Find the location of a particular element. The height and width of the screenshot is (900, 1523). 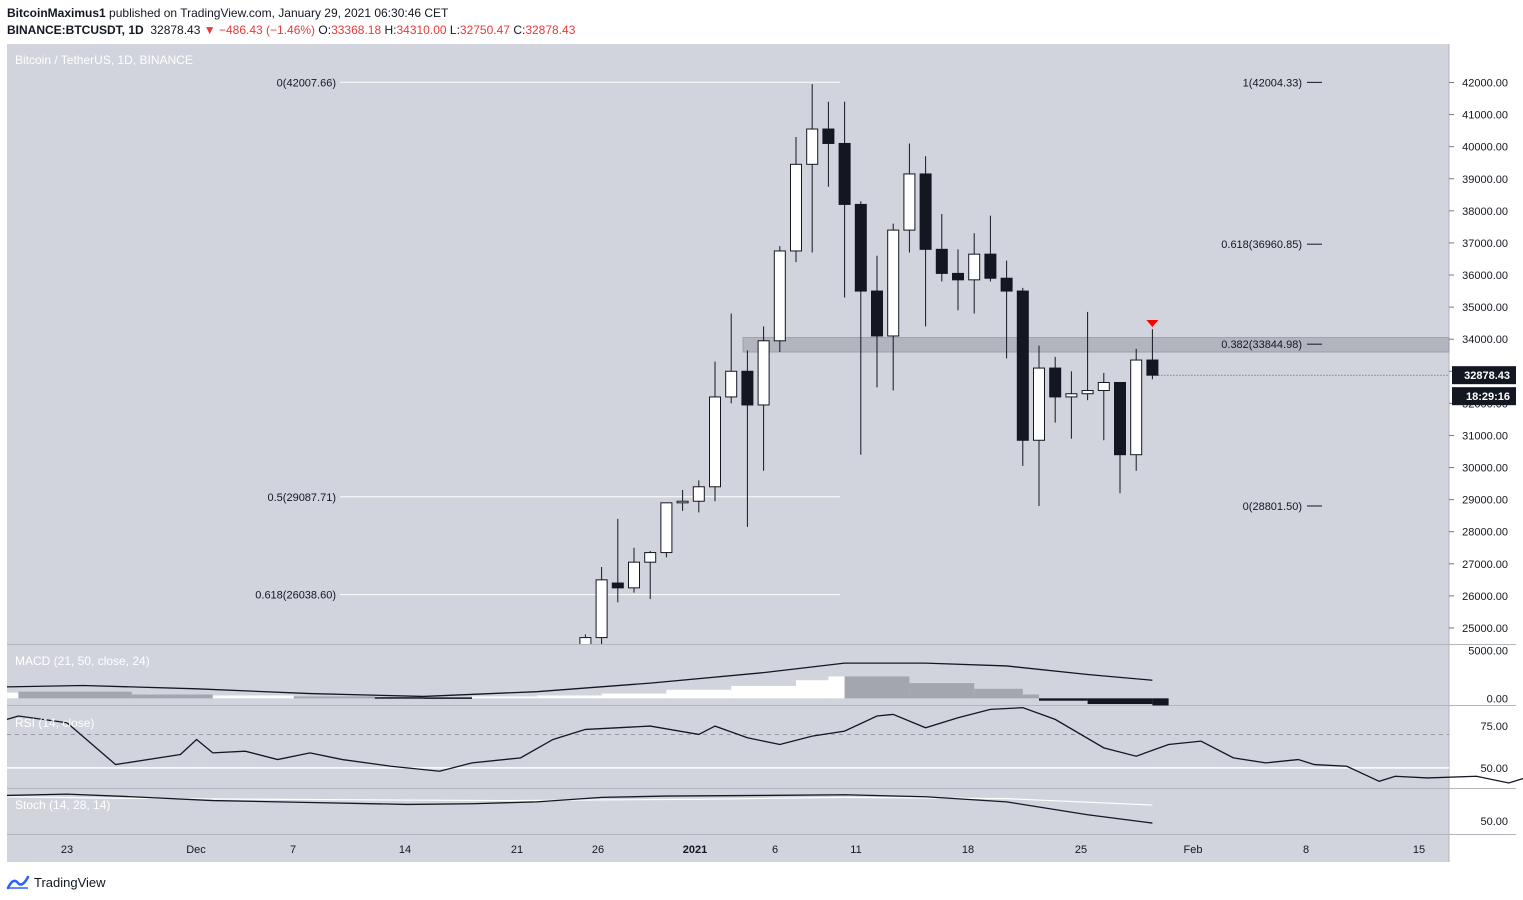

price-tick-label: 29000.00 is located at coordinates (1485, 501).